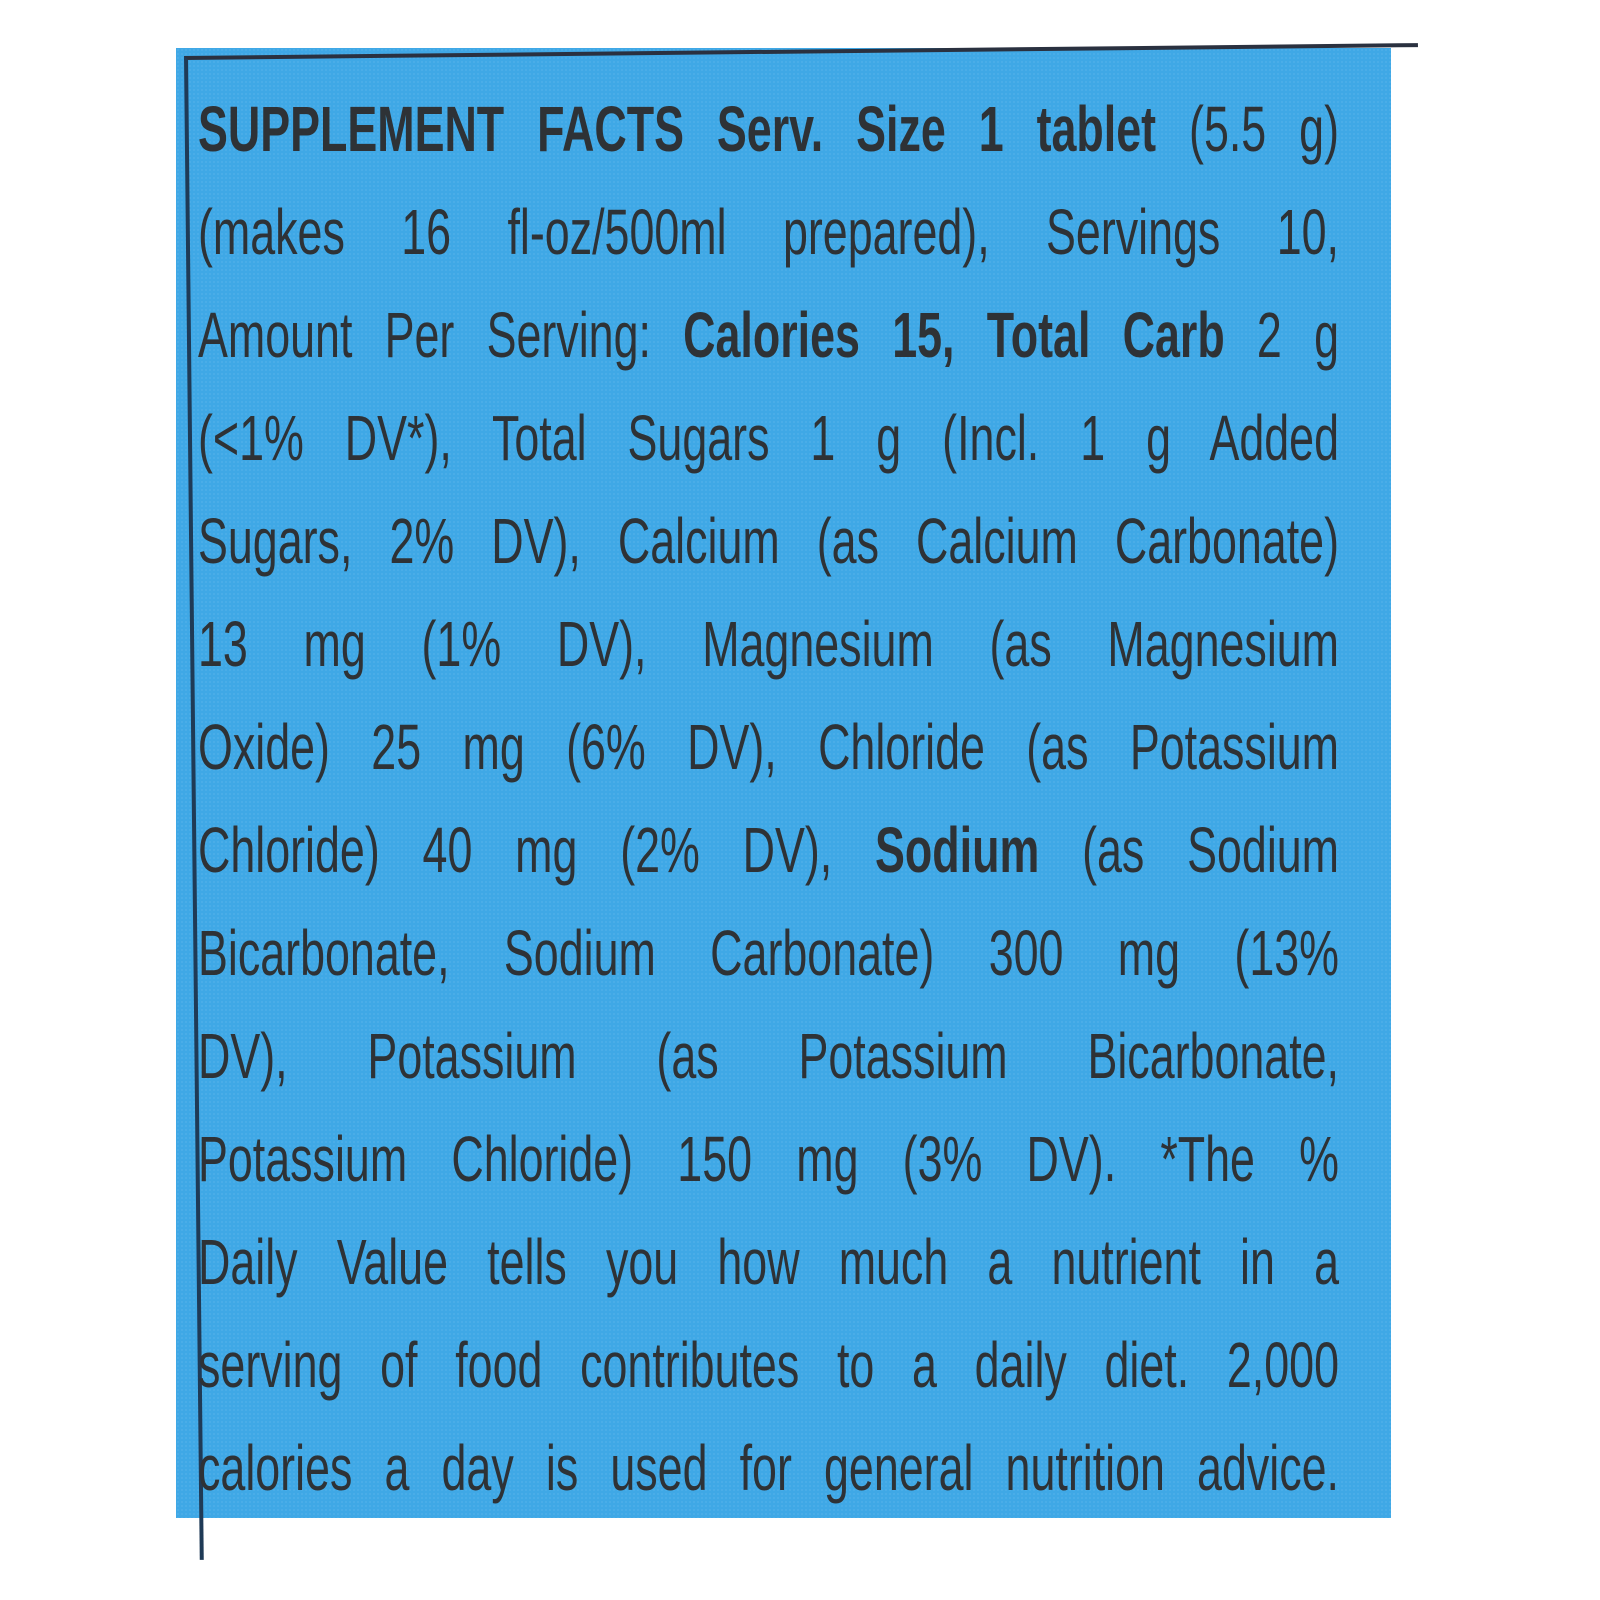 This screenshot has width=1600, height=1600. What do you see at coordinates (1210, 850) in the screenshot?
I see `text-segment: (as Sodium` at bounding box center [1210, 850].